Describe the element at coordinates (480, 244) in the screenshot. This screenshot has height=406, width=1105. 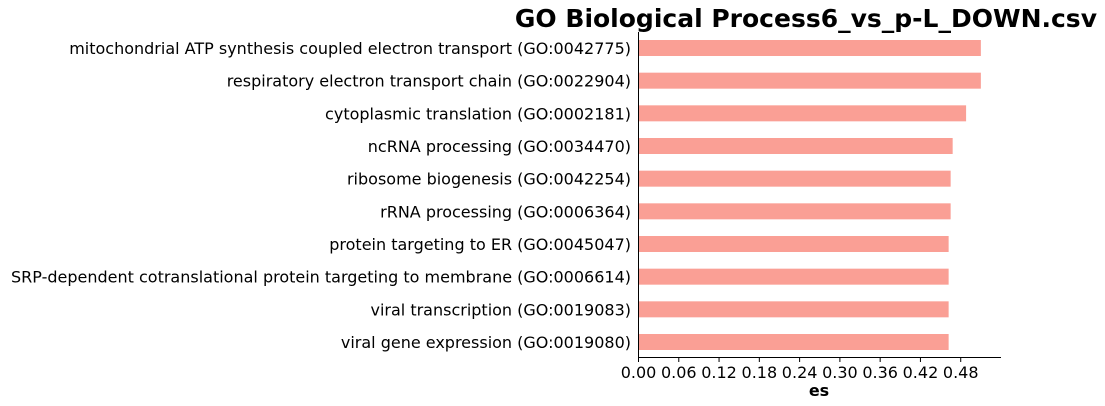
I see `category-label: protein targeting to ER (GO:0045047)` at that location.